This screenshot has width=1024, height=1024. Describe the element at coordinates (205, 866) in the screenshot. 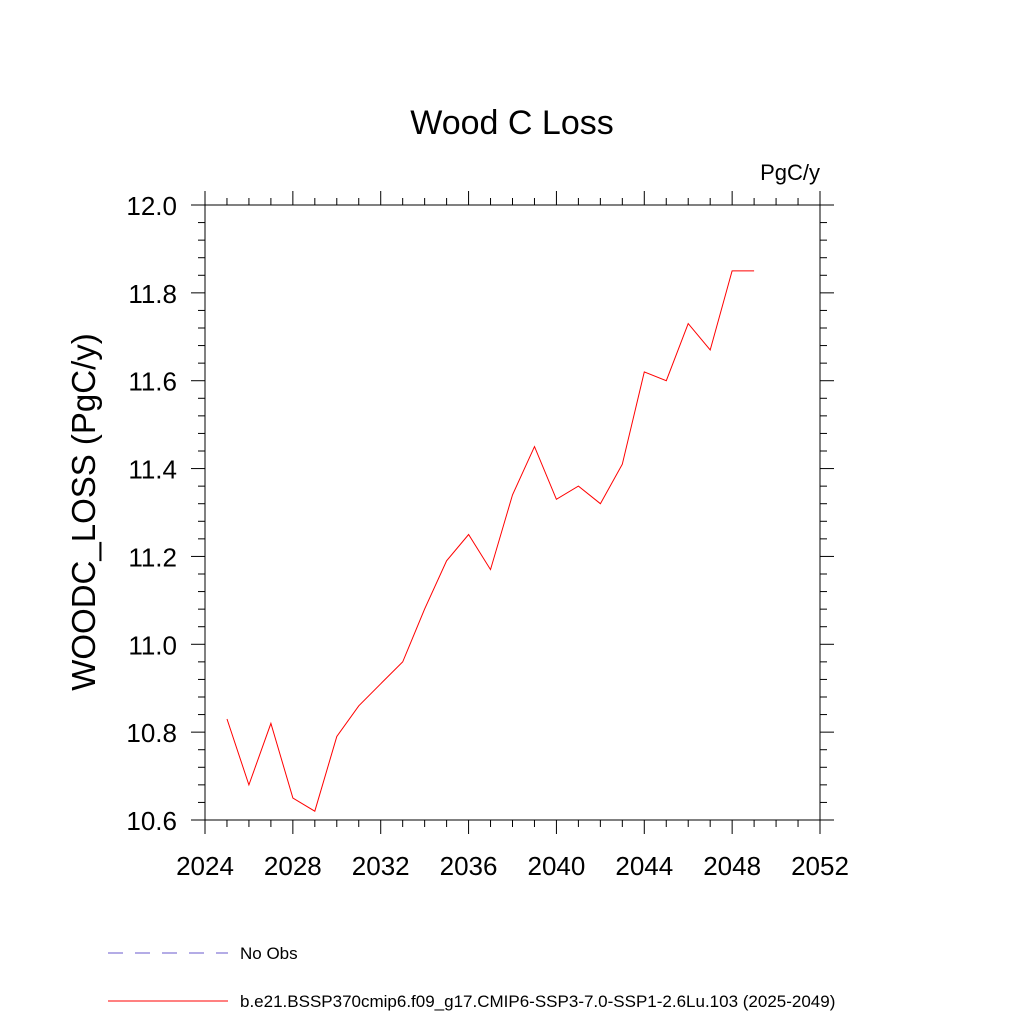

I see `x-tick-label: 2024` at that location.